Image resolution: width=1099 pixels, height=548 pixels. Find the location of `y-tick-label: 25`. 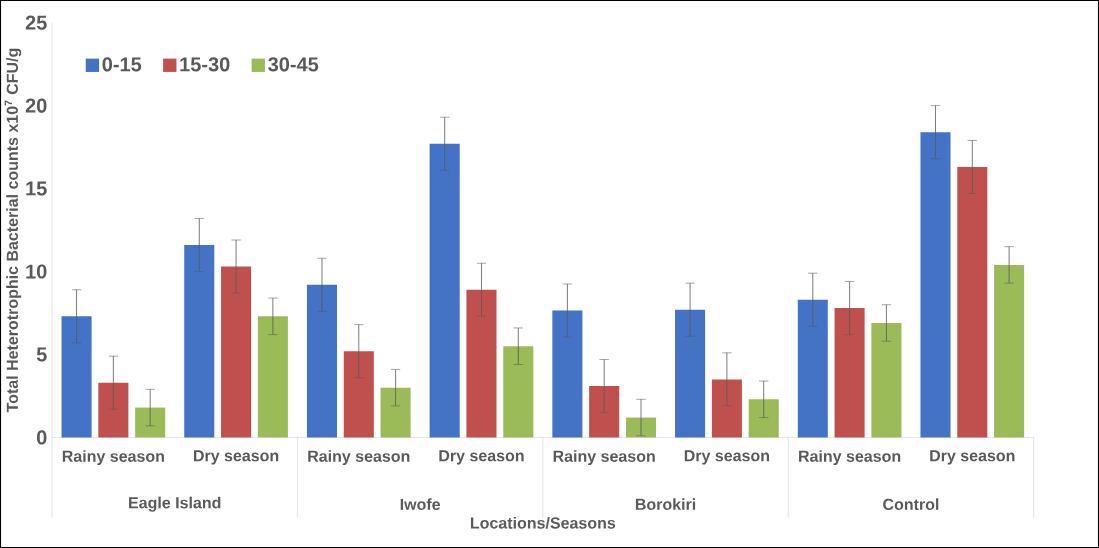

y-tick-label: 25 is located at coordinates (36, 22).